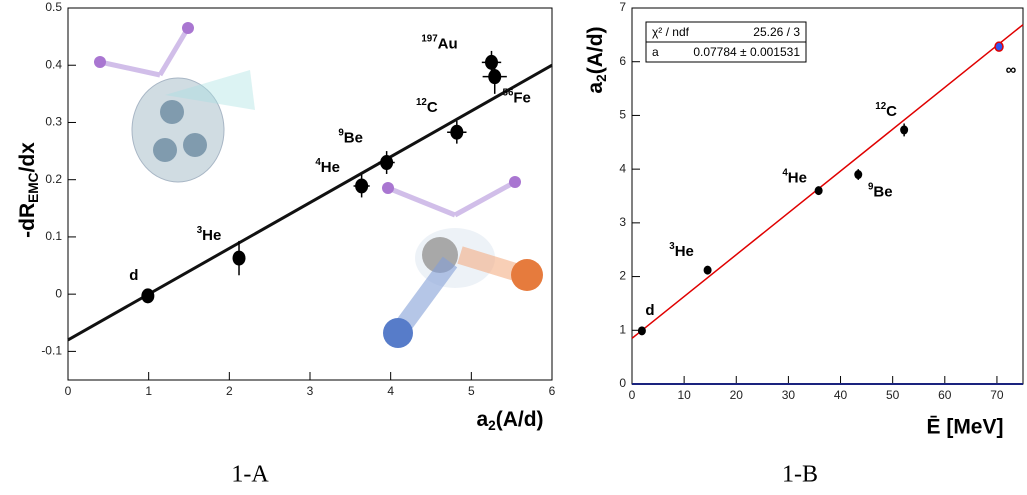 The image size is (1027, 495). What do you see at coordinates (595, 88) in the screenshot?
I see `y-axis-label-text: a` at bounding box center [595, 88].